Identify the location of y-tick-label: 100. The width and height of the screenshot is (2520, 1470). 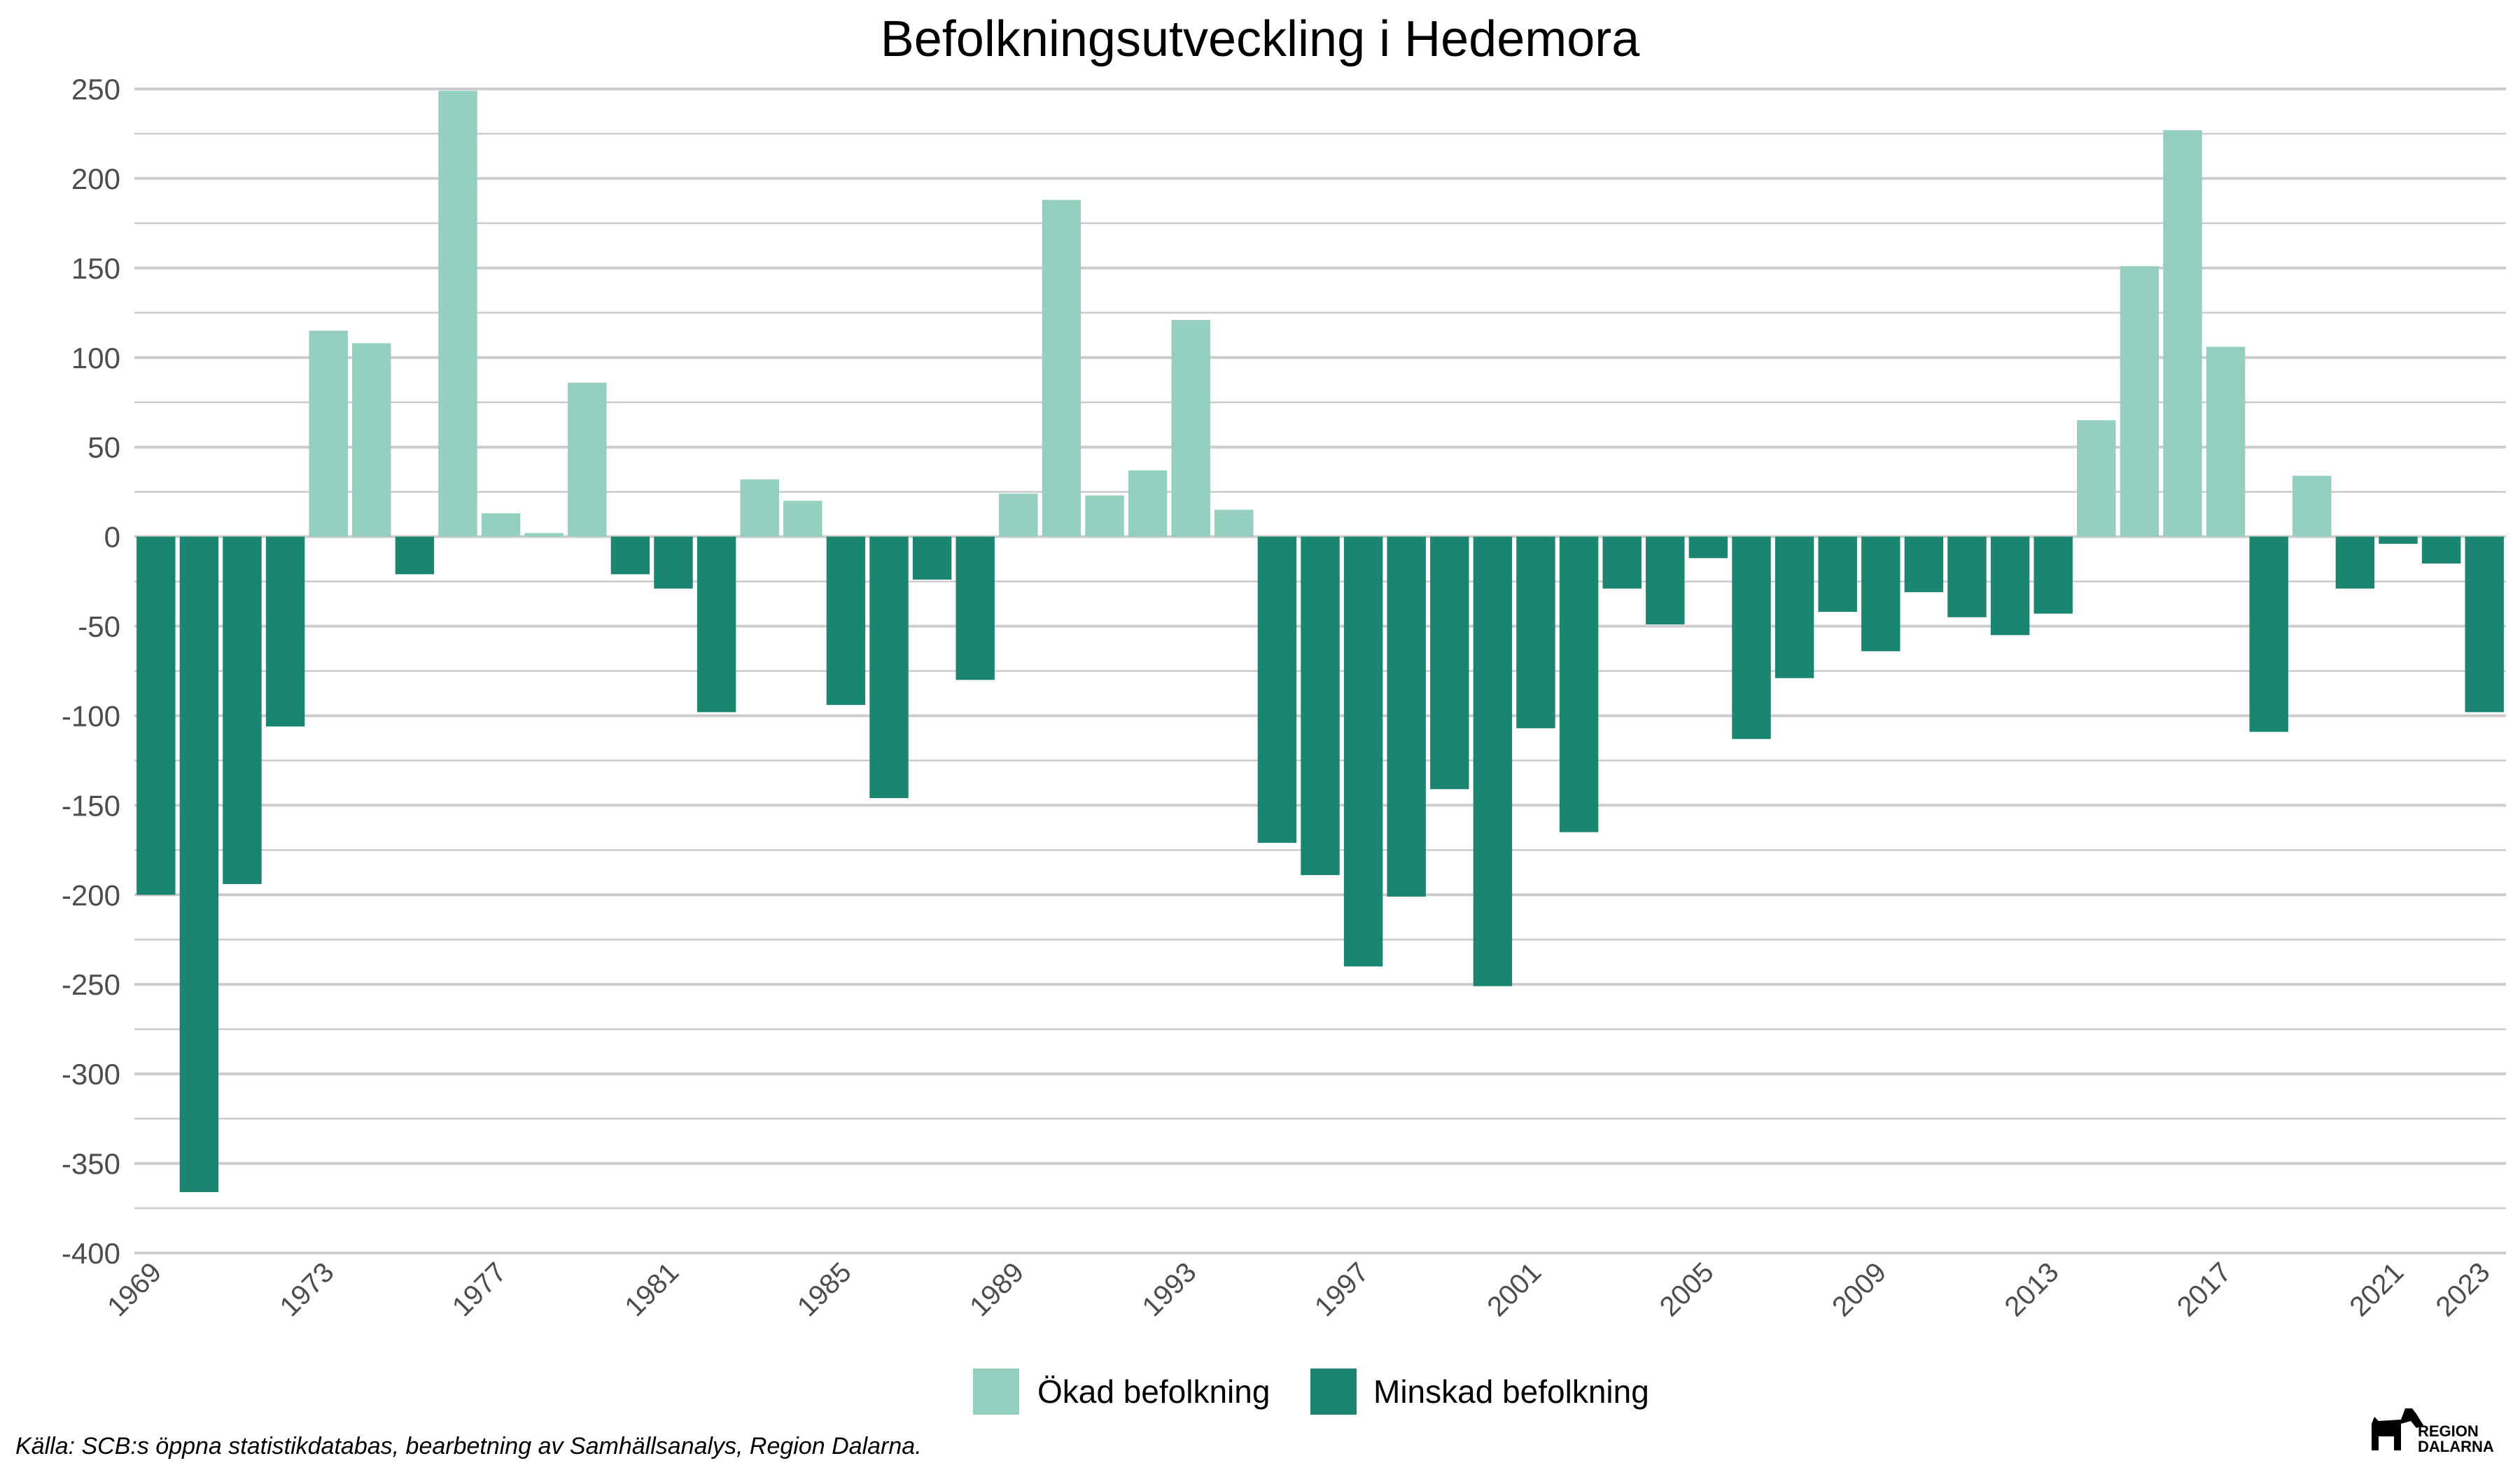
(95, 358).